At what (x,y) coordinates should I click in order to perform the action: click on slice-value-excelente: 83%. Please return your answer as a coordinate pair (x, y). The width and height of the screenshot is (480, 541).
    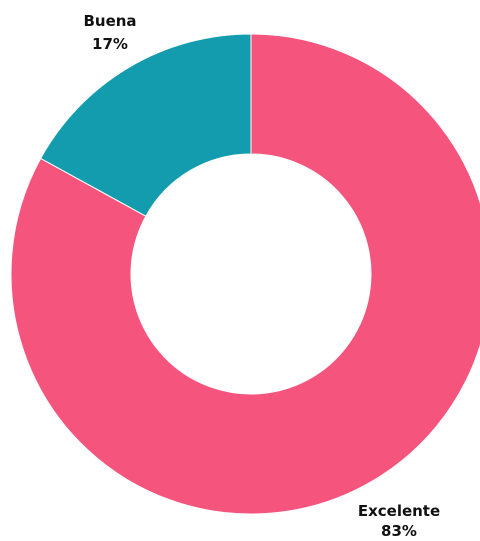
    Looking at the image, I should click on (399, 531).